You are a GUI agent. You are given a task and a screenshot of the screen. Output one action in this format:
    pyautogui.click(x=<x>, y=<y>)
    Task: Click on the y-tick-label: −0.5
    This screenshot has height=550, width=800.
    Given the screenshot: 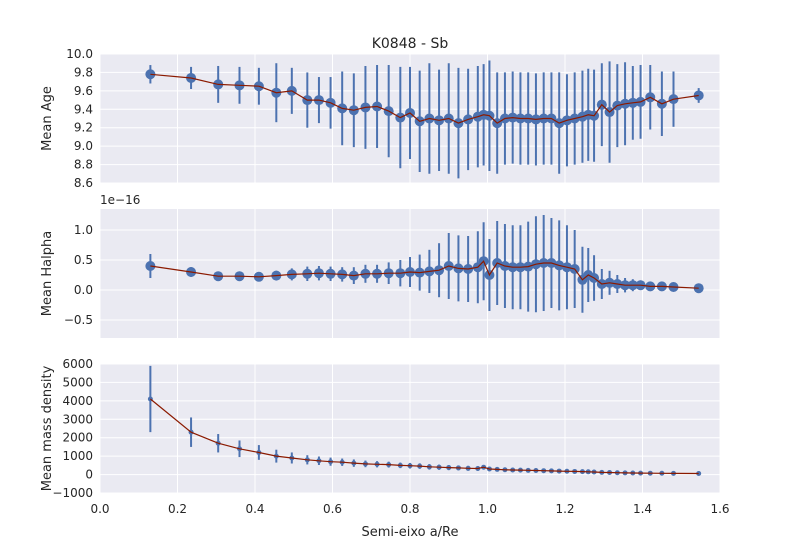 What is the action you would take?
    pyautogui.click(x=78, y=320)
    